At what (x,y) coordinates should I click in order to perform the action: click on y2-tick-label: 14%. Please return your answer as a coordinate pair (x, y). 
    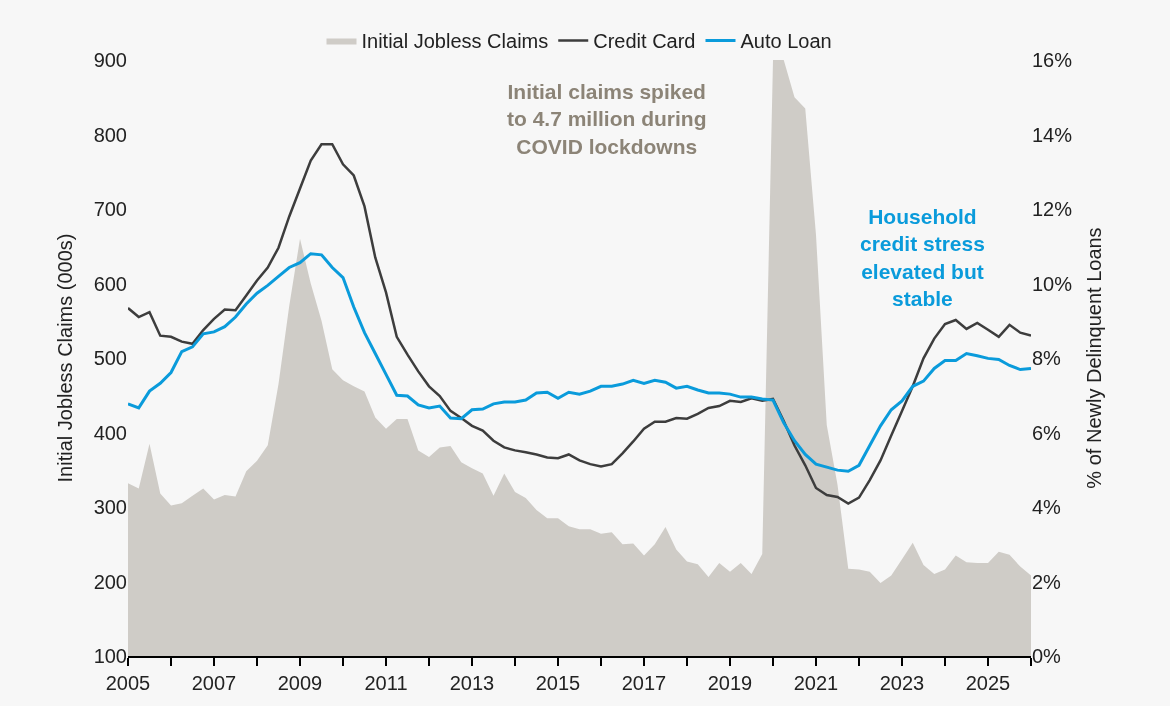
    Looking at the image, I should click on (1052, 134).